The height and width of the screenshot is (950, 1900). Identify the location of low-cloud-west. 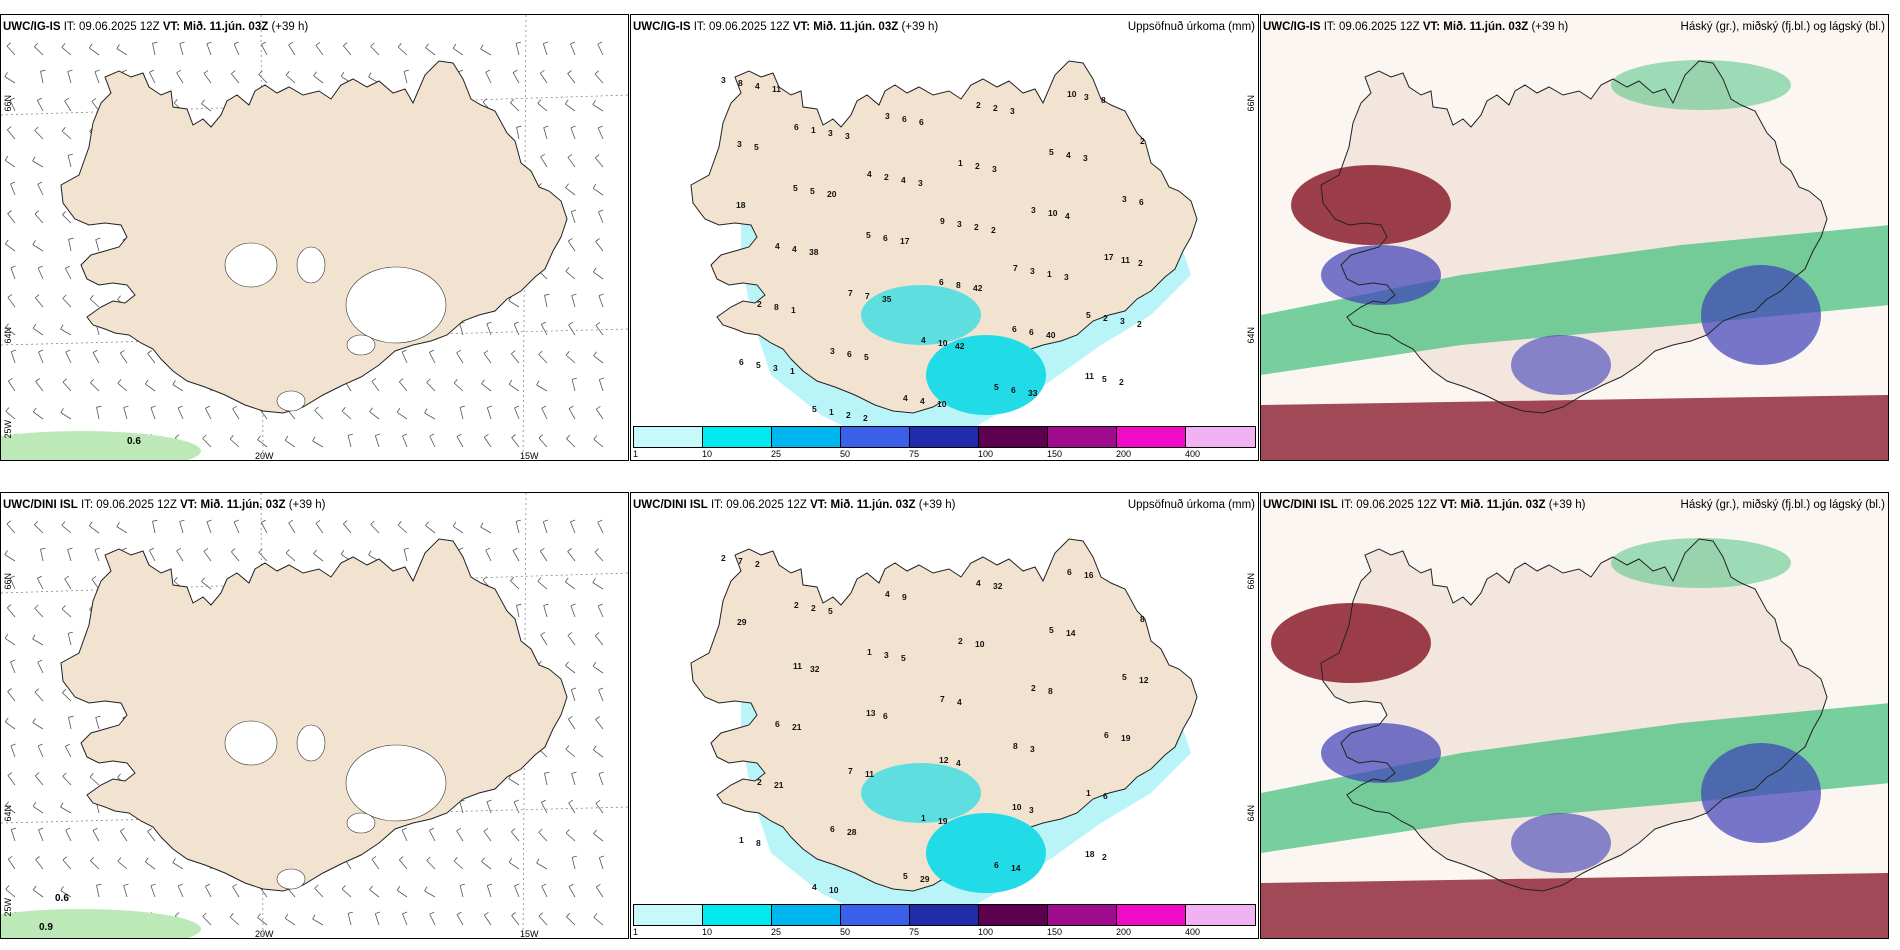
(1381, 275).